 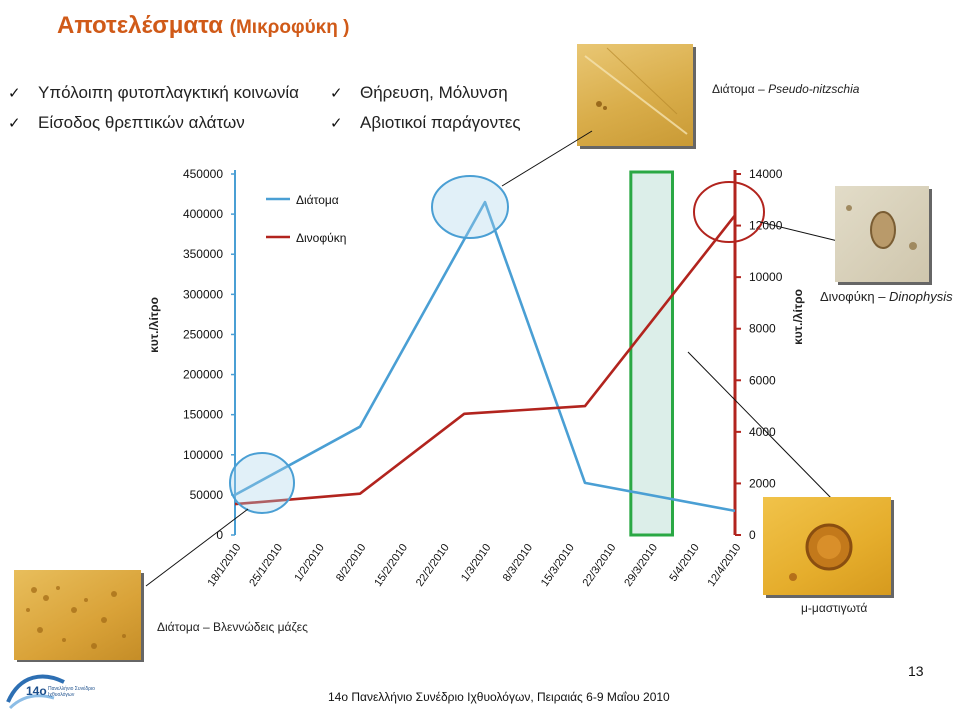 What do you see at coordinates (518, 563) in the screenshot?
I see `x-tick-label: 8/3/2010` at bounding box center [518, 563].